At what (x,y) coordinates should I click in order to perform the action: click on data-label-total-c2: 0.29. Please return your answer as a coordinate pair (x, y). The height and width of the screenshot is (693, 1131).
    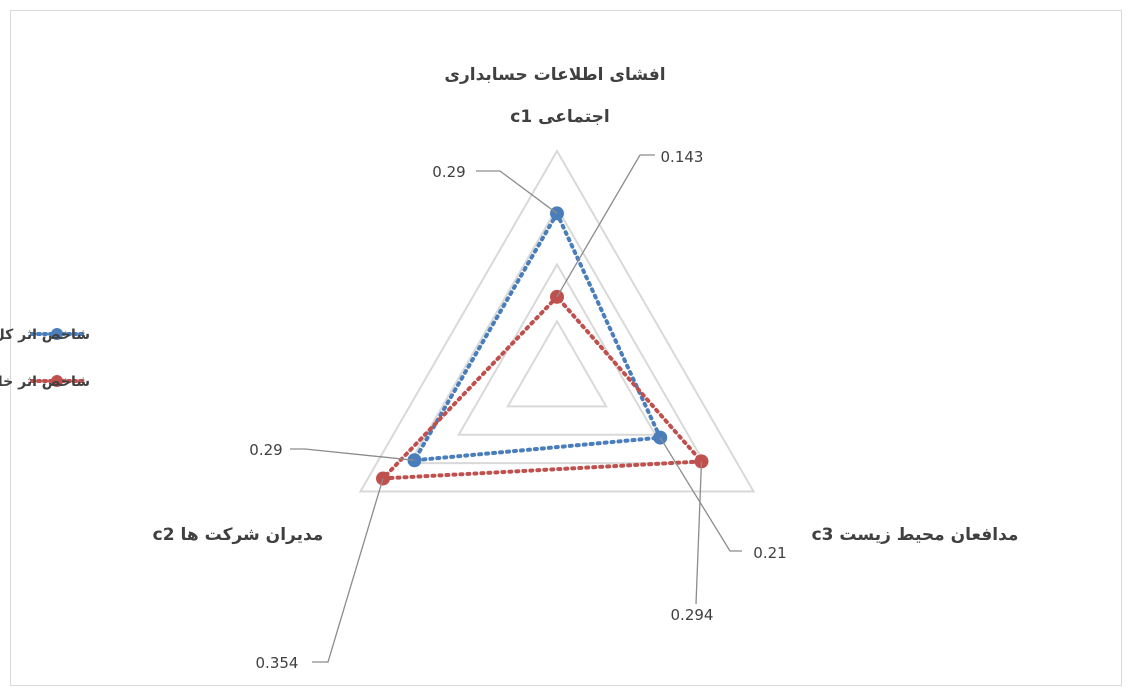
    Looking at the image, I should click on (265, 450).